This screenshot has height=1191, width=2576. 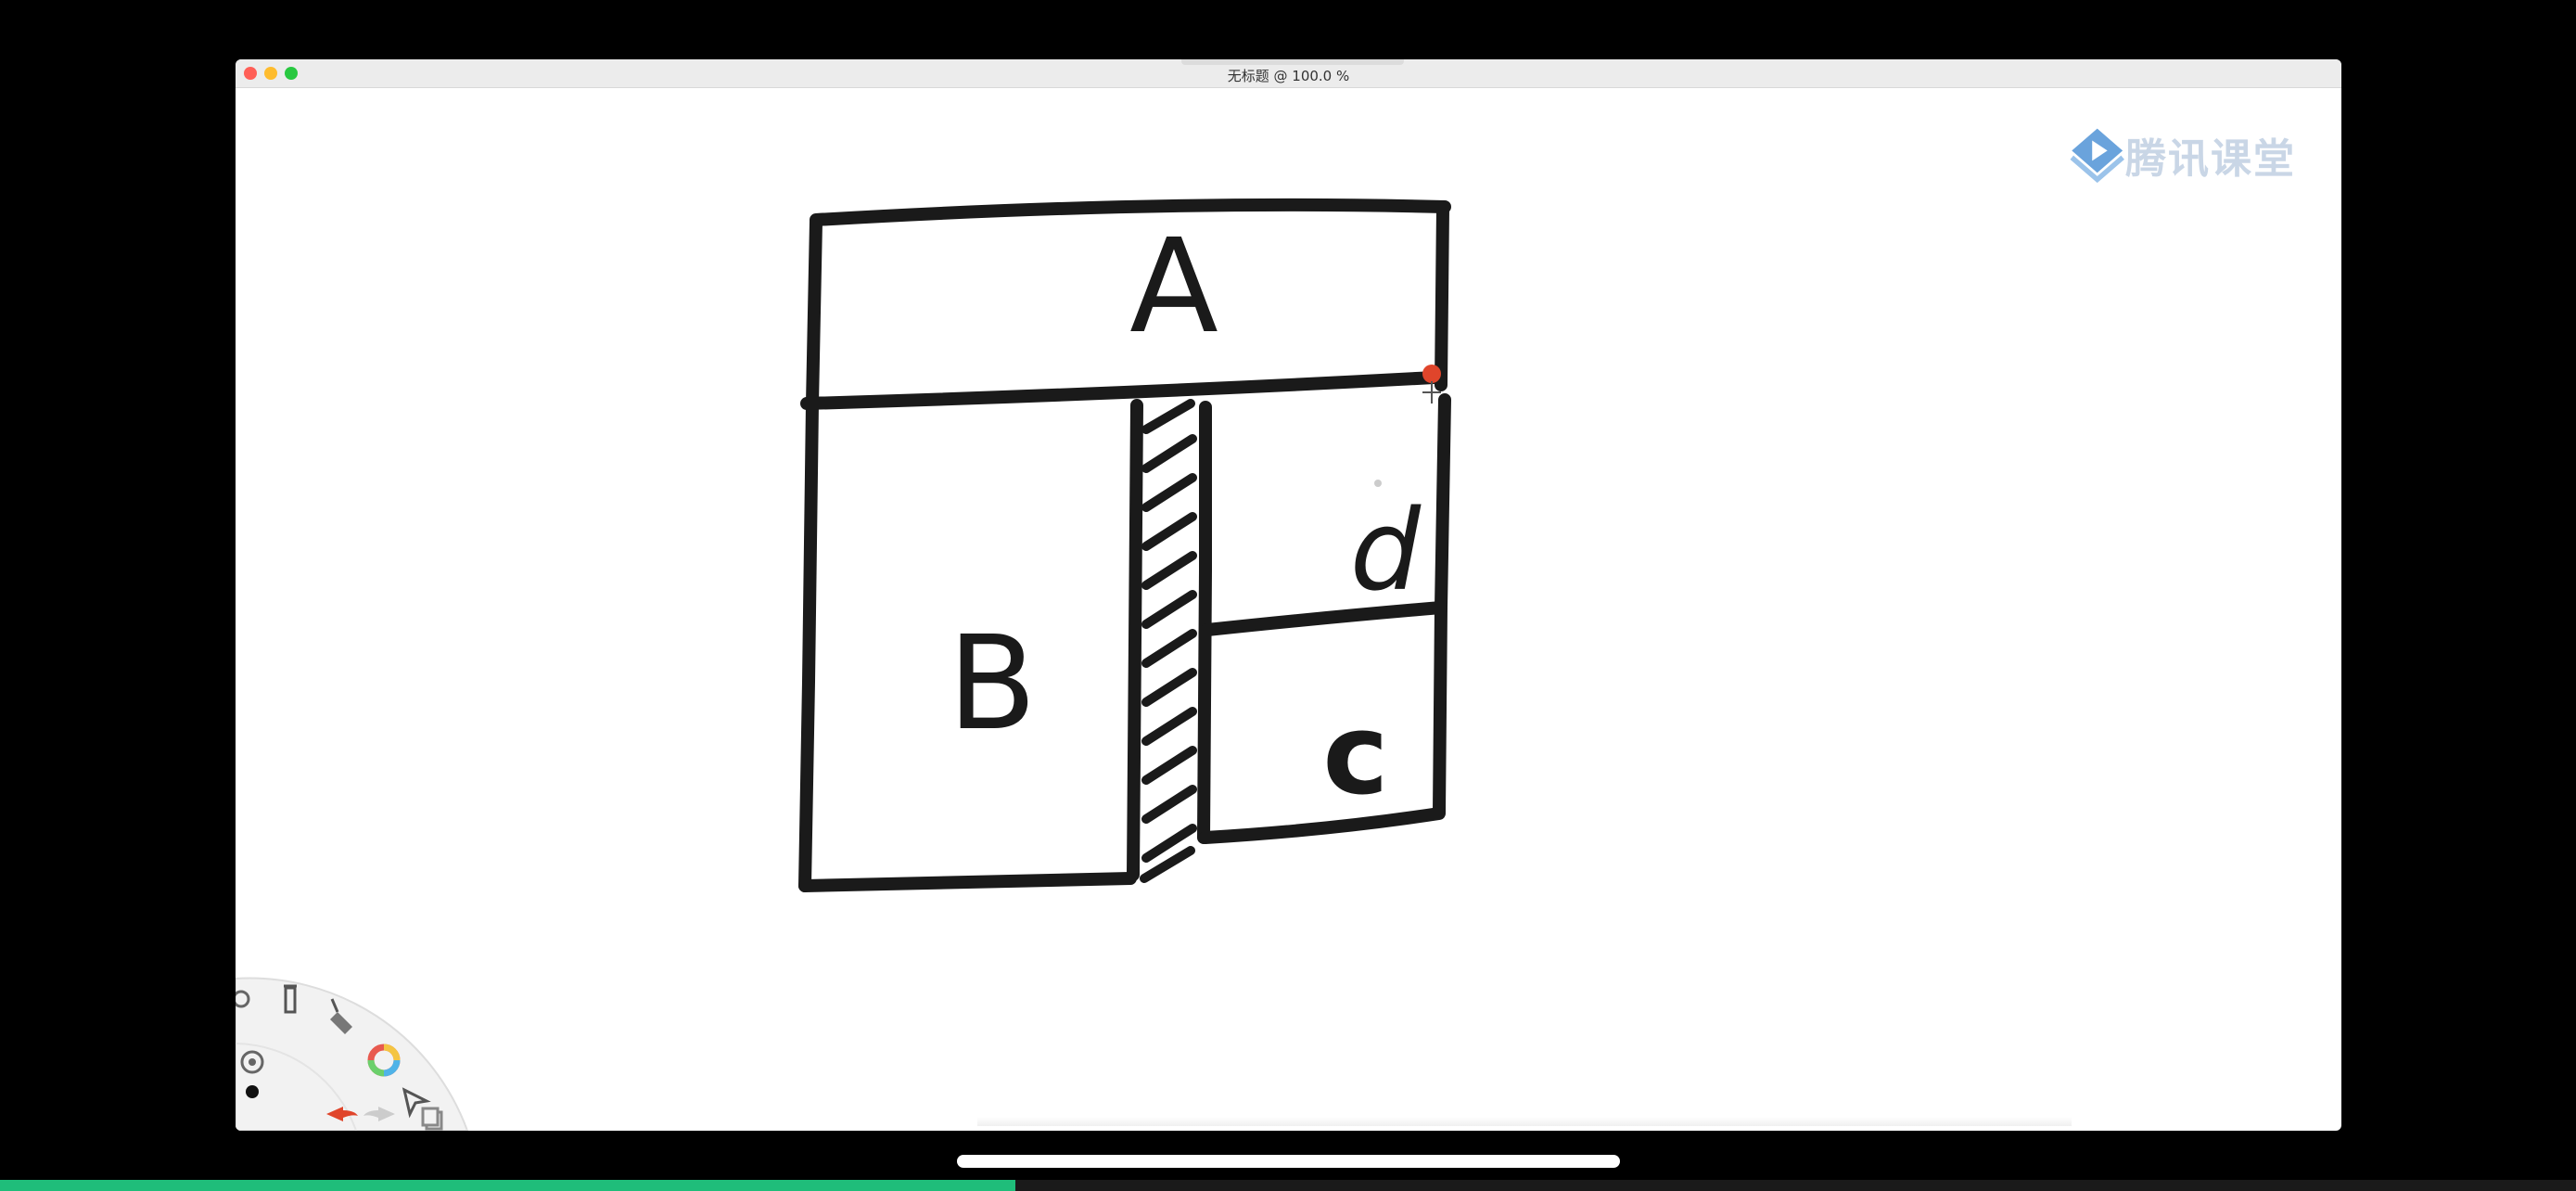 What do you see at coordinates (2210, 159) in the screenshot?
I see `brand-name: 腾讯课堂` at bounding box center [2210, 159].